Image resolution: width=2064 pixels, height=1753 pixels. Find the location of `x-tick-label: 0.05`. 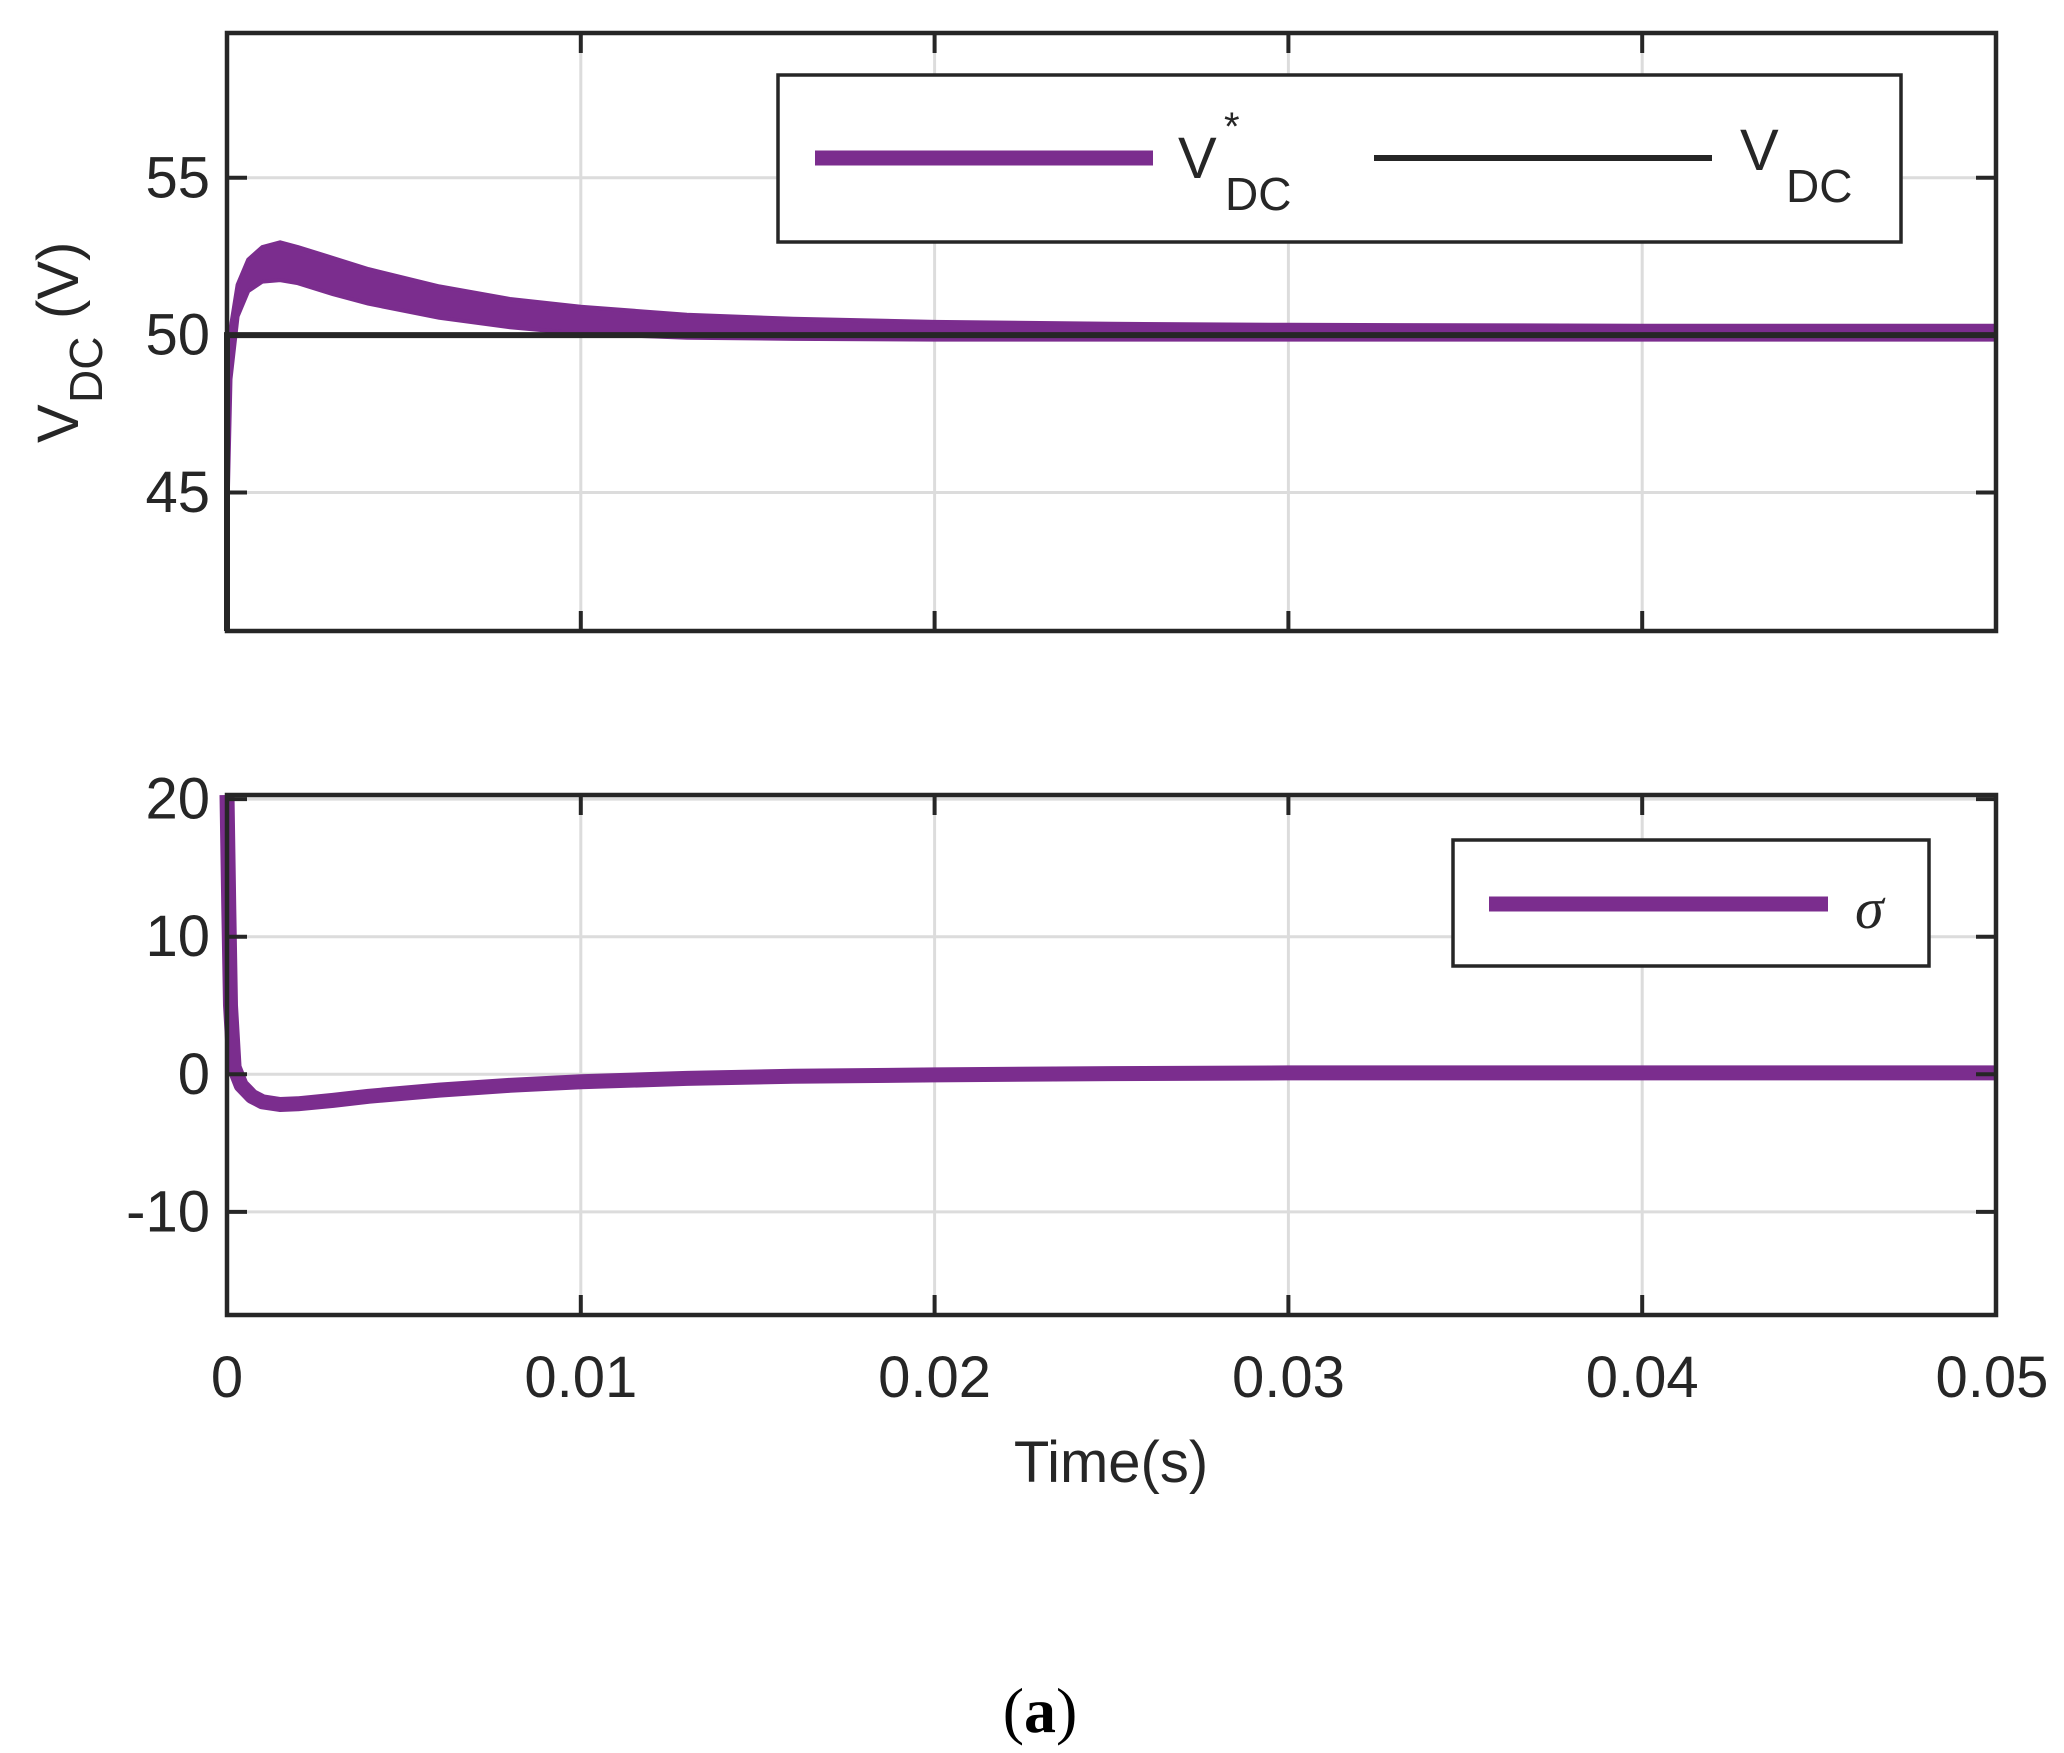

x-tick-label: 0.05 is located at coordinates (1992, 1377).